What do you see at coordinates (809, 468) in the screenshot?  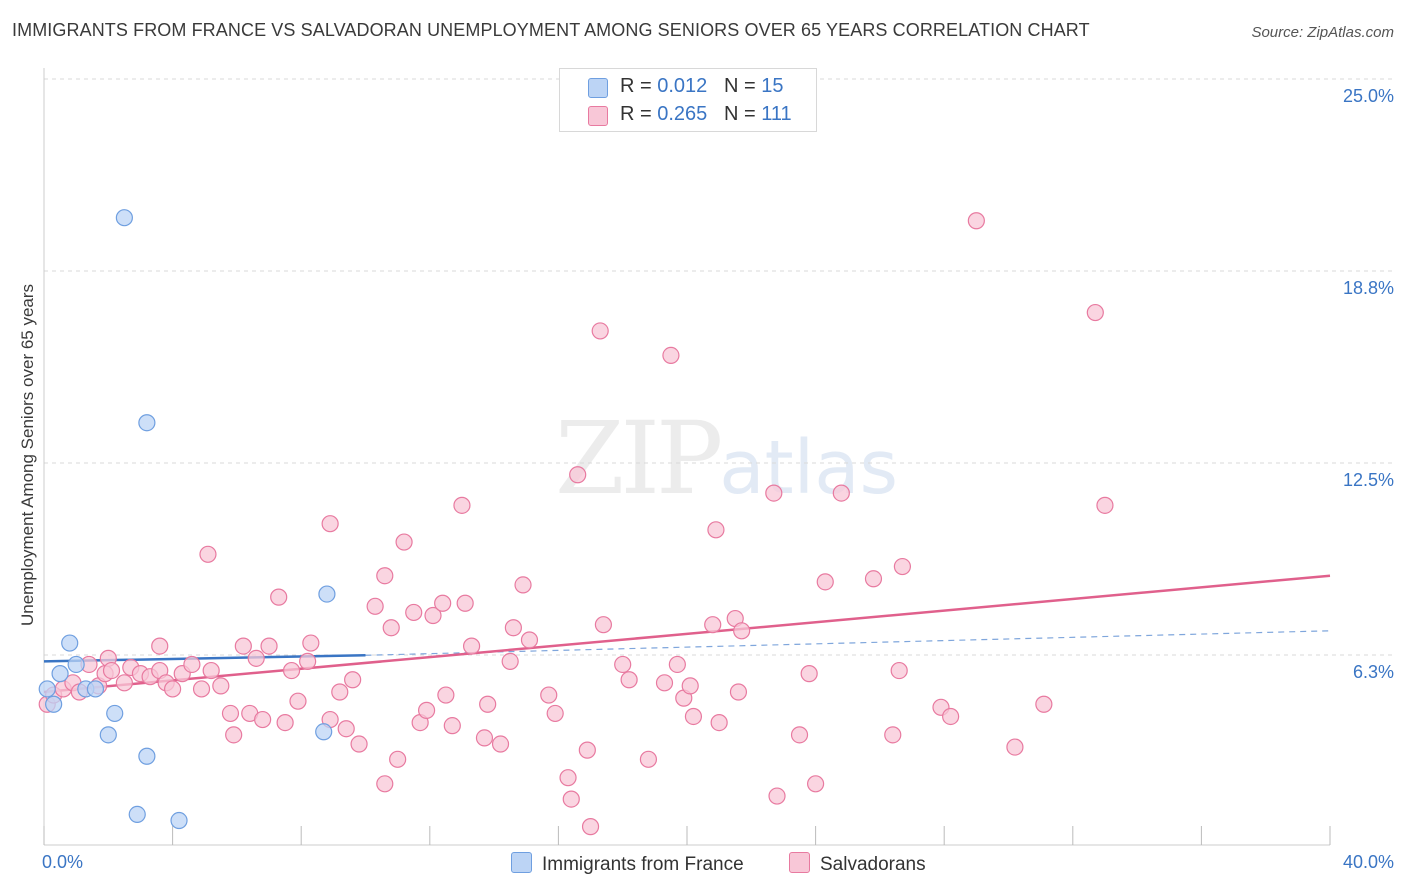 I see `watermark-atlas: atlas` at bounding box center [809, 468].